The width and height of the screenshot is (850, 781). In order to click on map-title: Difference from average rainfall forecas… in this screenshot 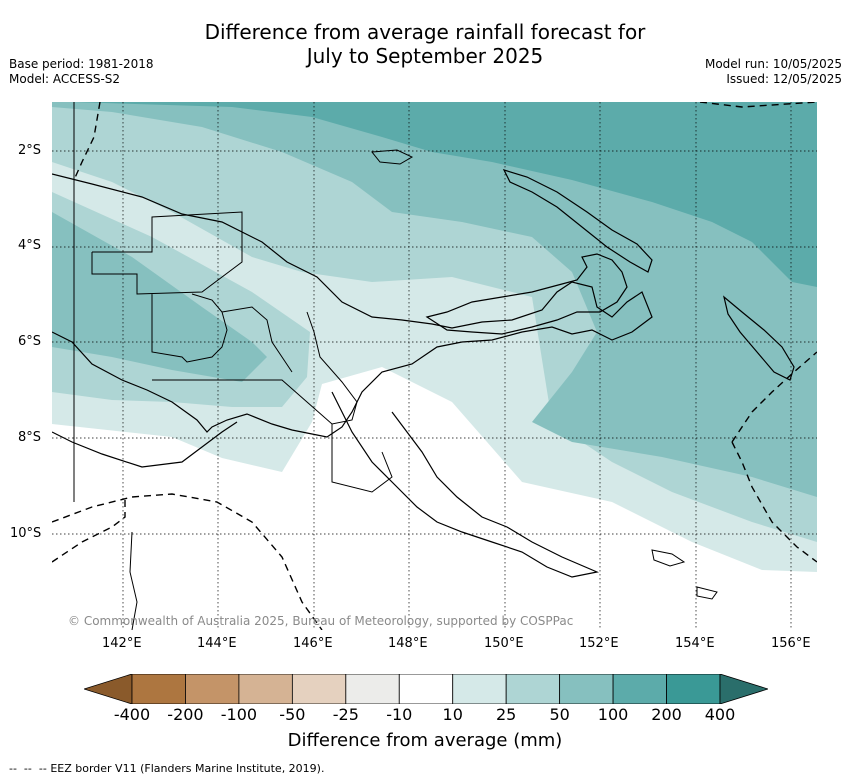, I will do `click(425, 44)`.